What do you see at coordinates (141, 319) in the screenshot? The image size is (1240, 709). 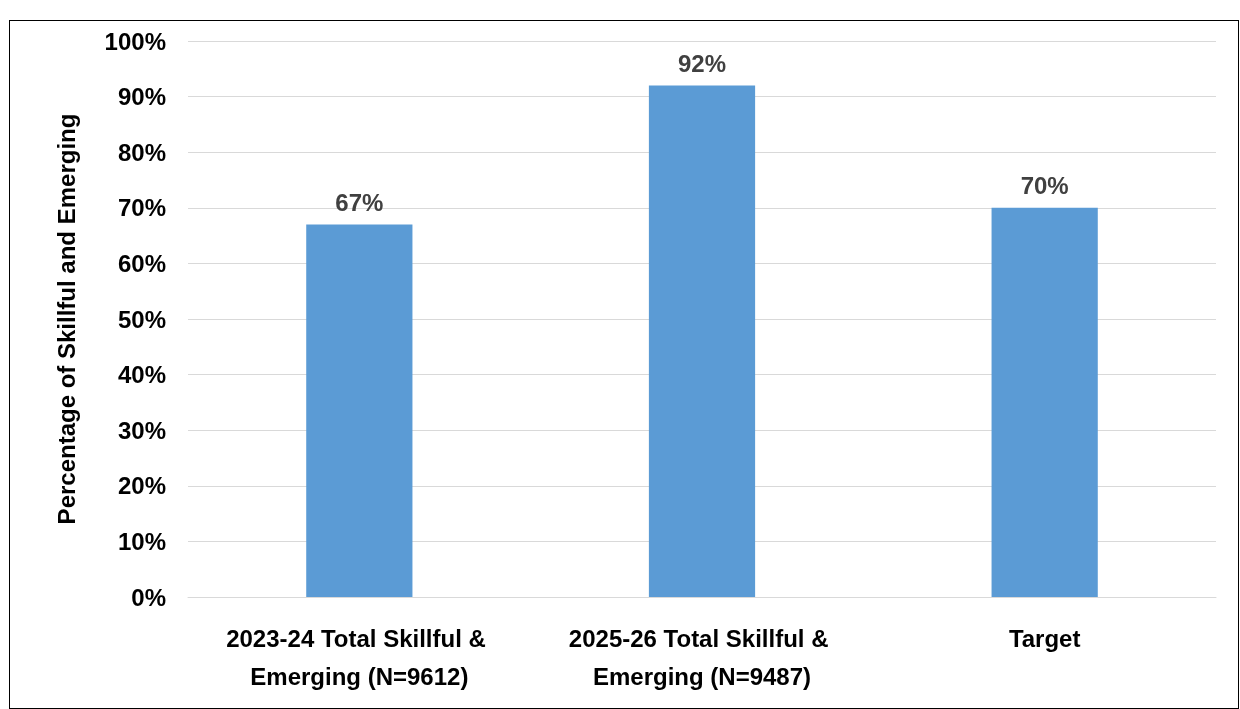 I see `y-tick-label: 50%` at bounding box center [141, 319].